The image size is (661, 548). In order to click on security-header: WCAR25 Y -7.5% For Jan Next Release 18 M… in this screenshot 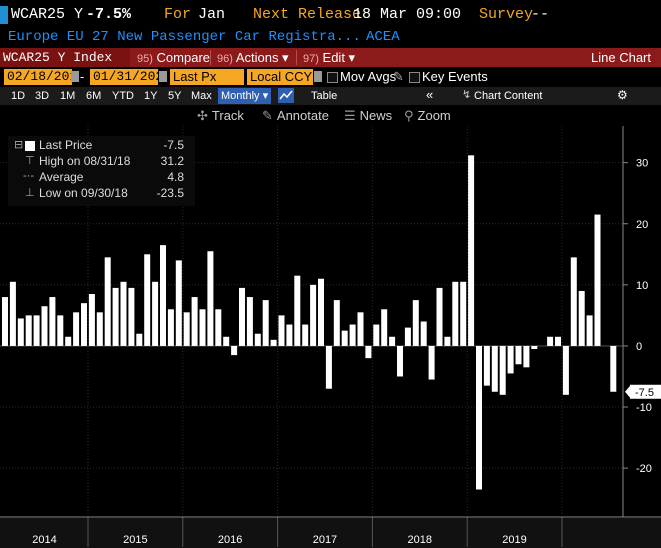, I will do `click(330, 15)`.